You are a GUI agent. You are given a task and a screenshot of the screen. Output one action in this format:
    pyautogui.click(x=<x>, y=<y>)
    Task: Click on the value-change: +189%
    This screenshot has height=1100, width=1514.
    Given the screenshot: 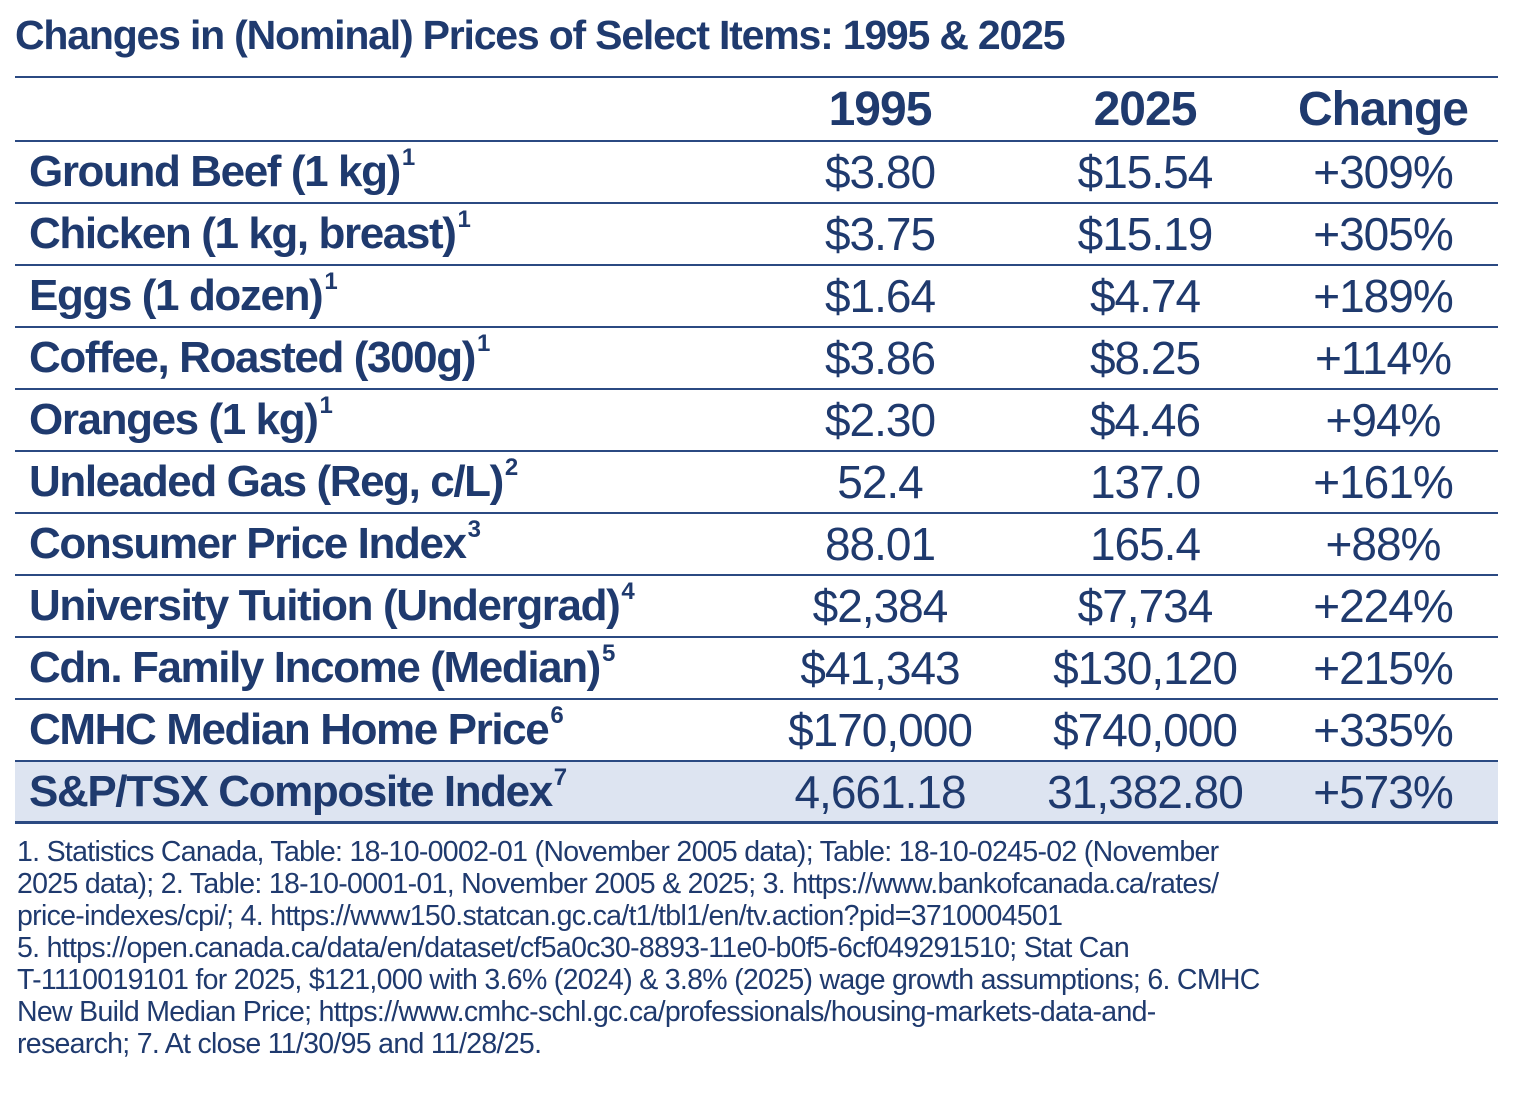 What is the action you would take?
    pyautogui.click(x=1383, y=296)
    